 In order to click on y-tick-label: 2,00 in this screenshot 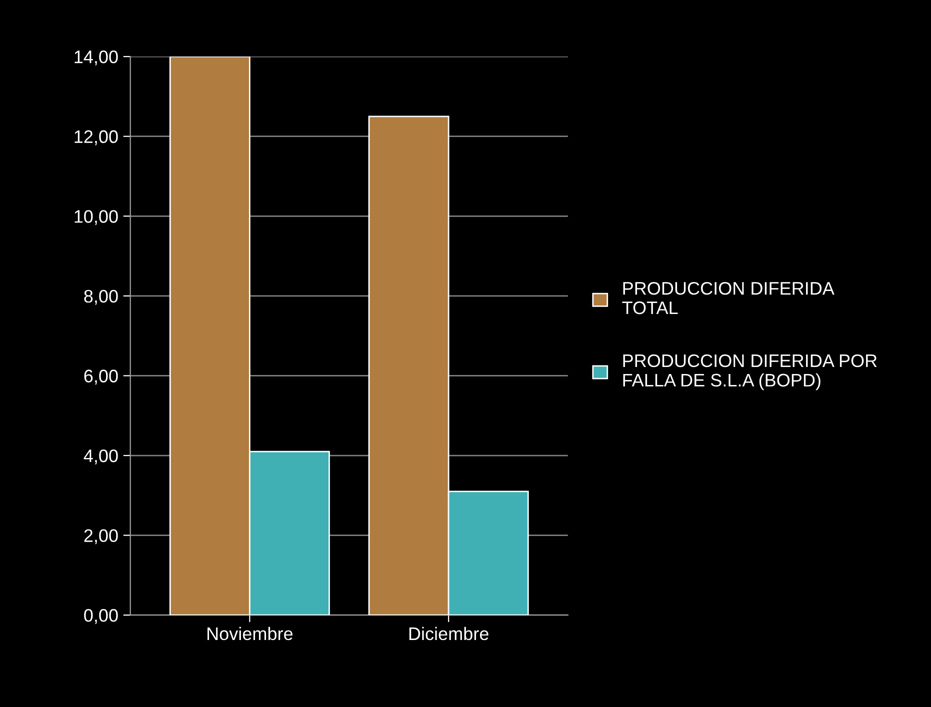, I will do `click(101, 536)`.